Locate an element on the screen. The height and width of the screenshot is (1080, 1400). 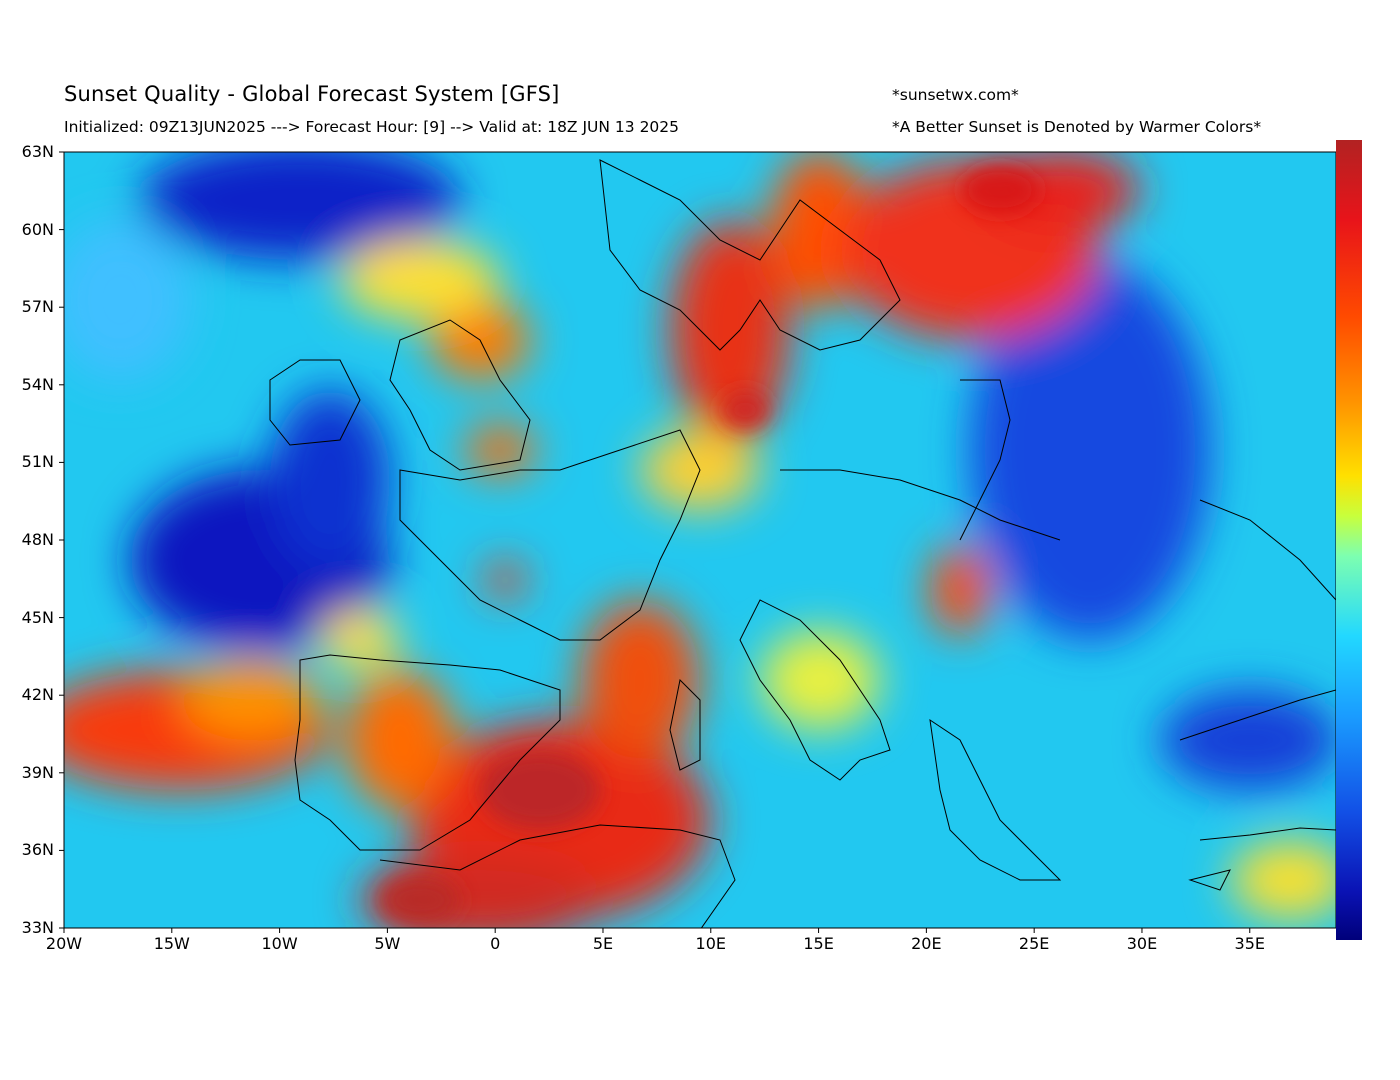
lon-tick-label: 30E is located at coordinates (1142, 943).